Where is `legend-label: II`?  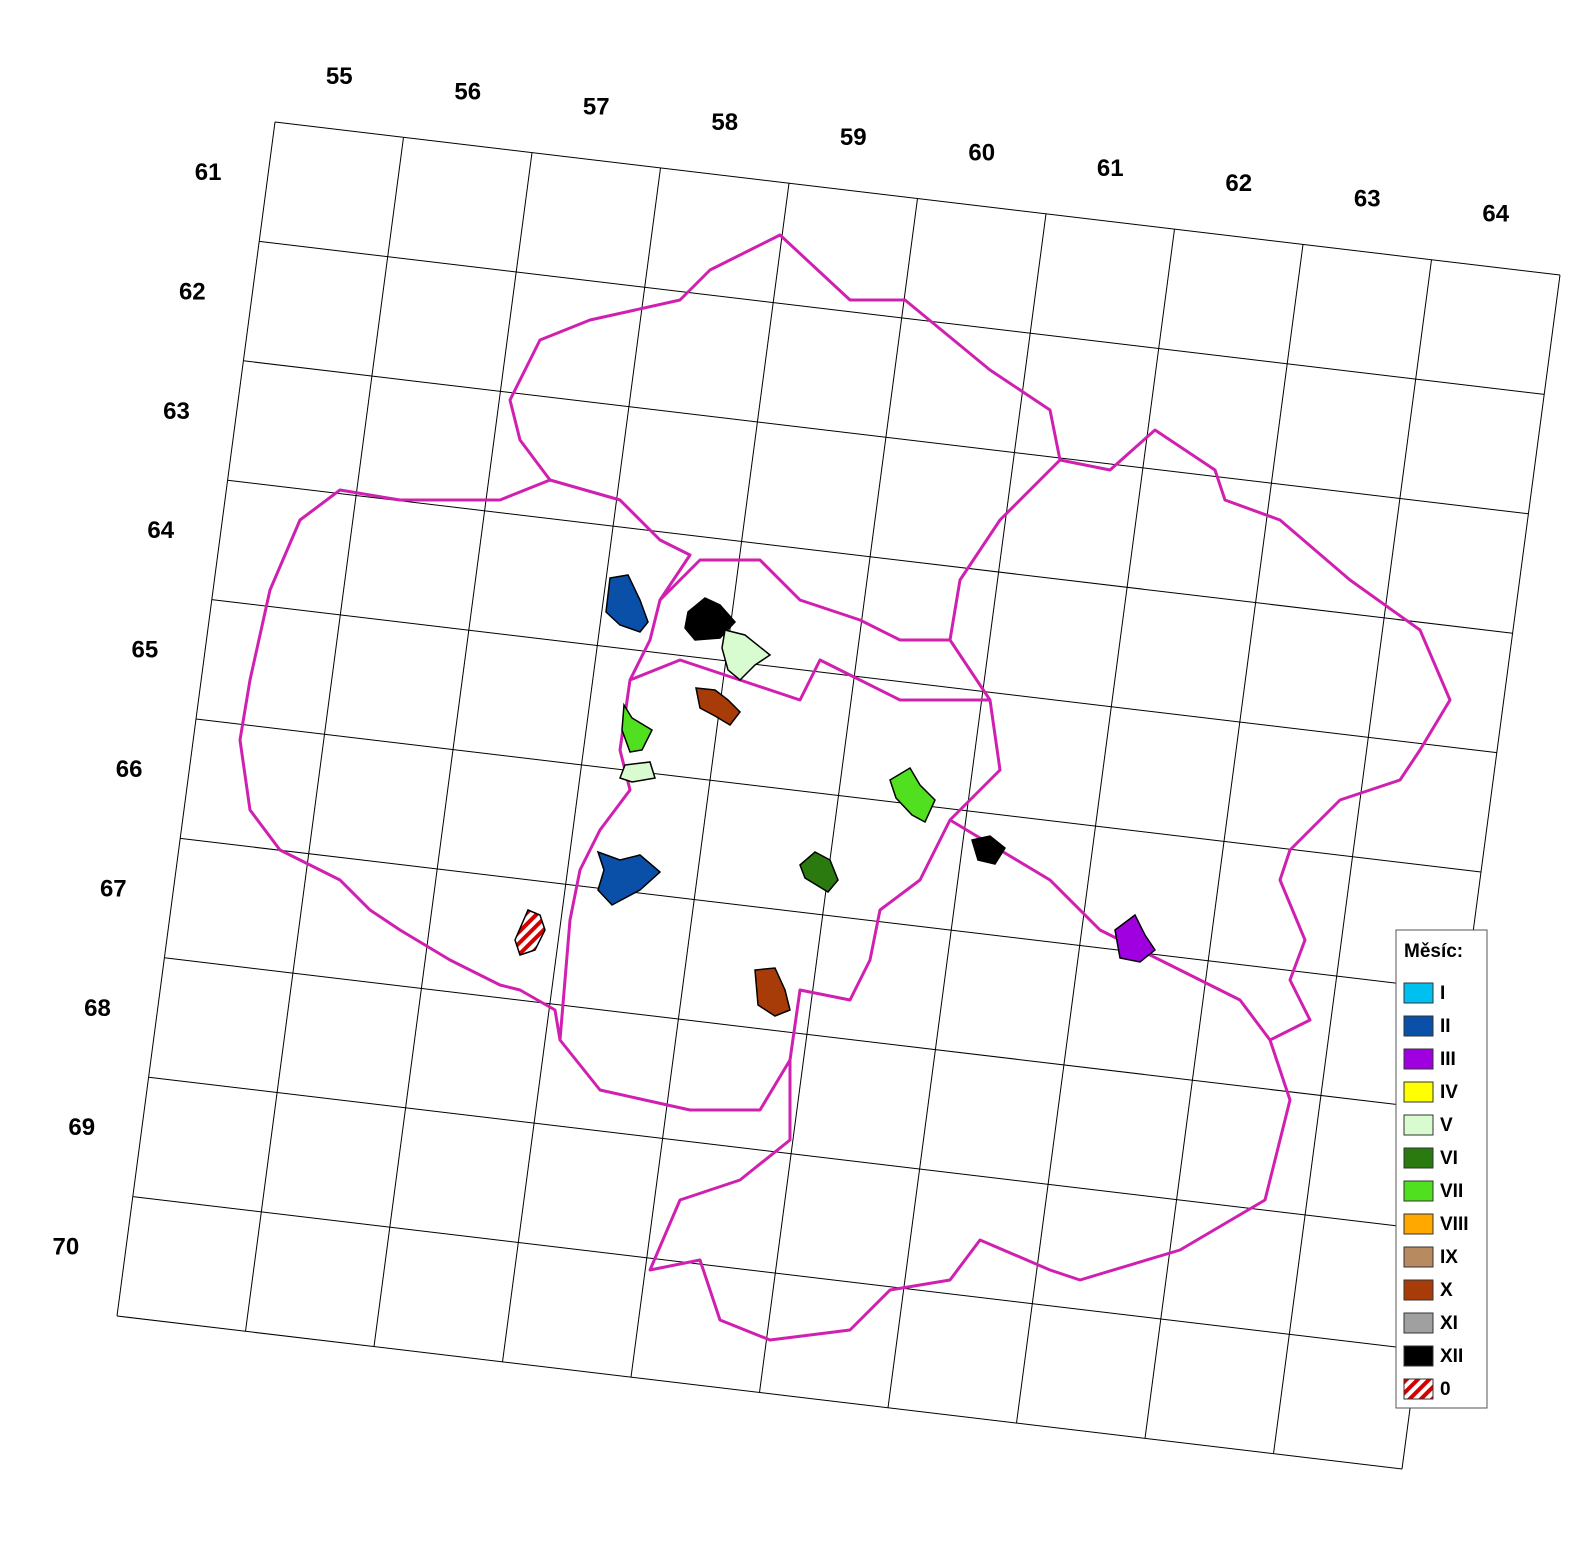 legend-label: II is located at coordinates (1445, 1026).